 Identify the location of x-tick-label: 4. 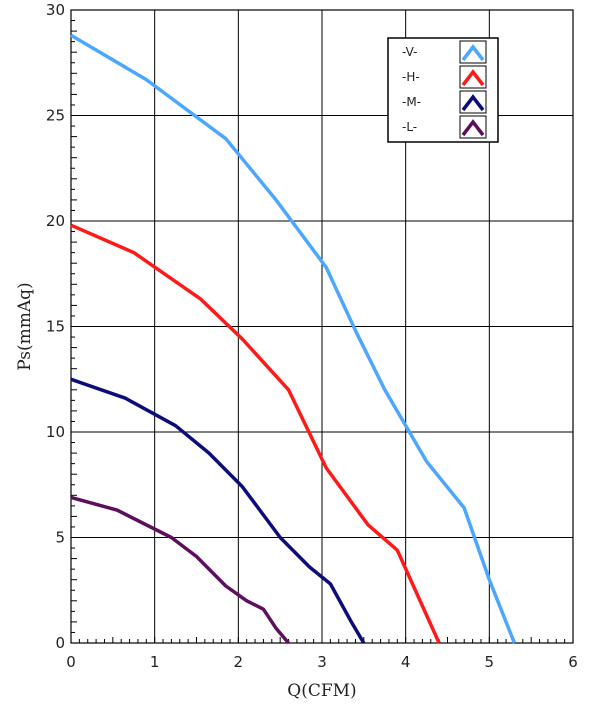
(406, 662).